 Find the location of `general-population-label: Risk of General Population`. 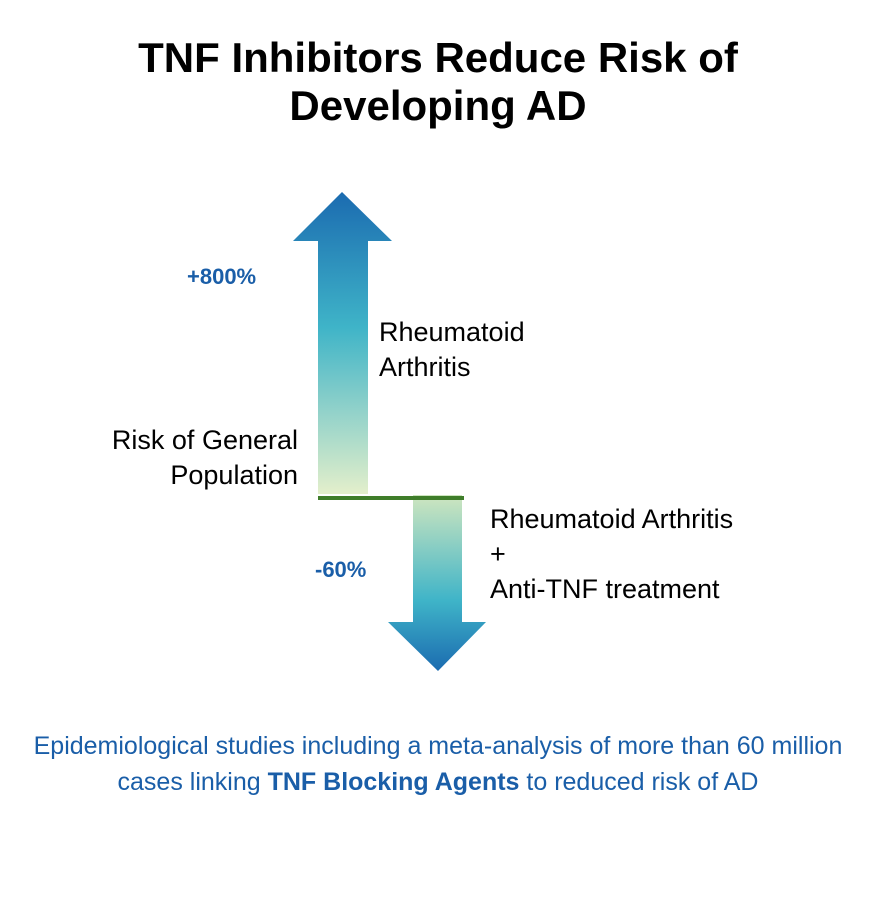

general-population-label: Risk of General Population is located at coordinates (169, 458).